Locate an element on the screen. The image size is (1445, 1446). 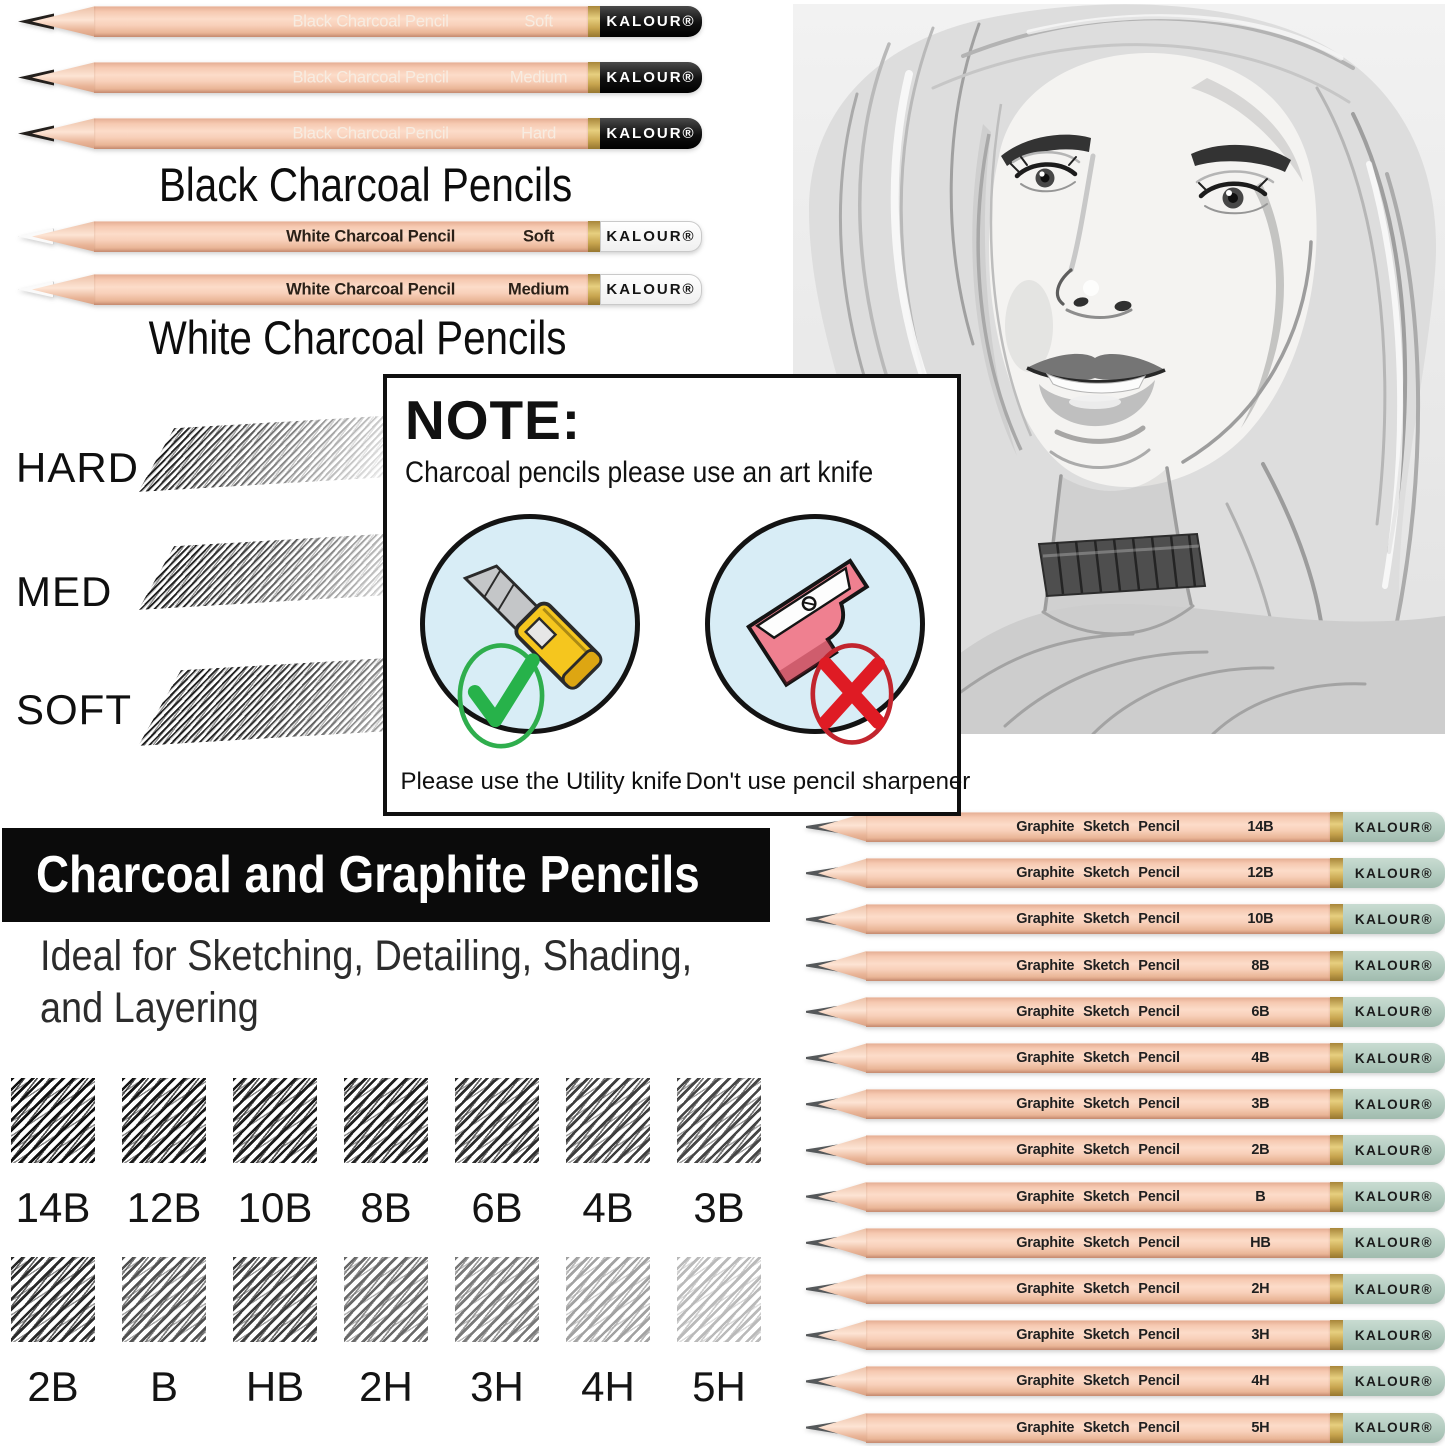
pencil-grade: 12B is located at coordinates (1260, 873).